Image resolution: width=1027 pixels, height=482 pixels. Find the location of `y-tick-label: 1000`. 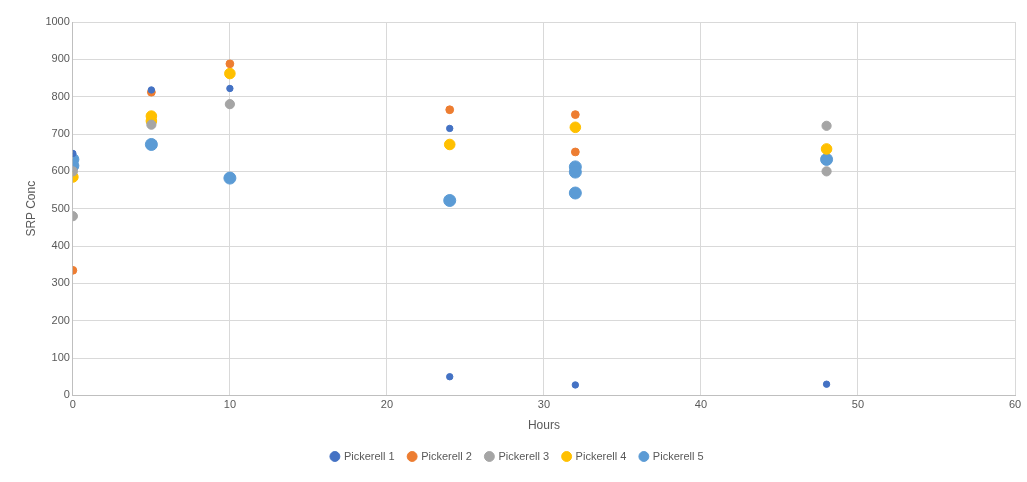

y-tick-label: 1000 is located at coordinates (57, 21).